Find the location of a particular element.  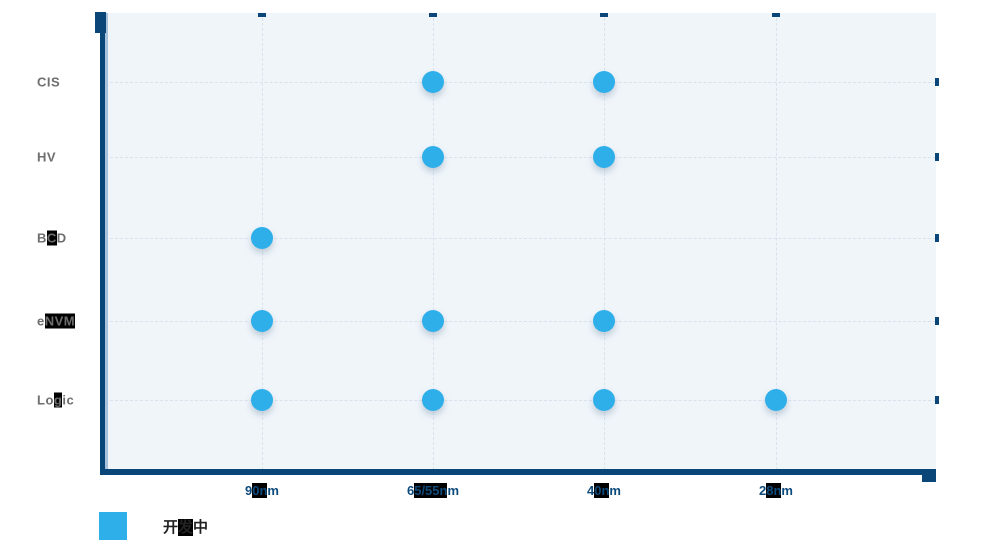

x-axis-label: 65/55nm is located at coordinates (433, 490).